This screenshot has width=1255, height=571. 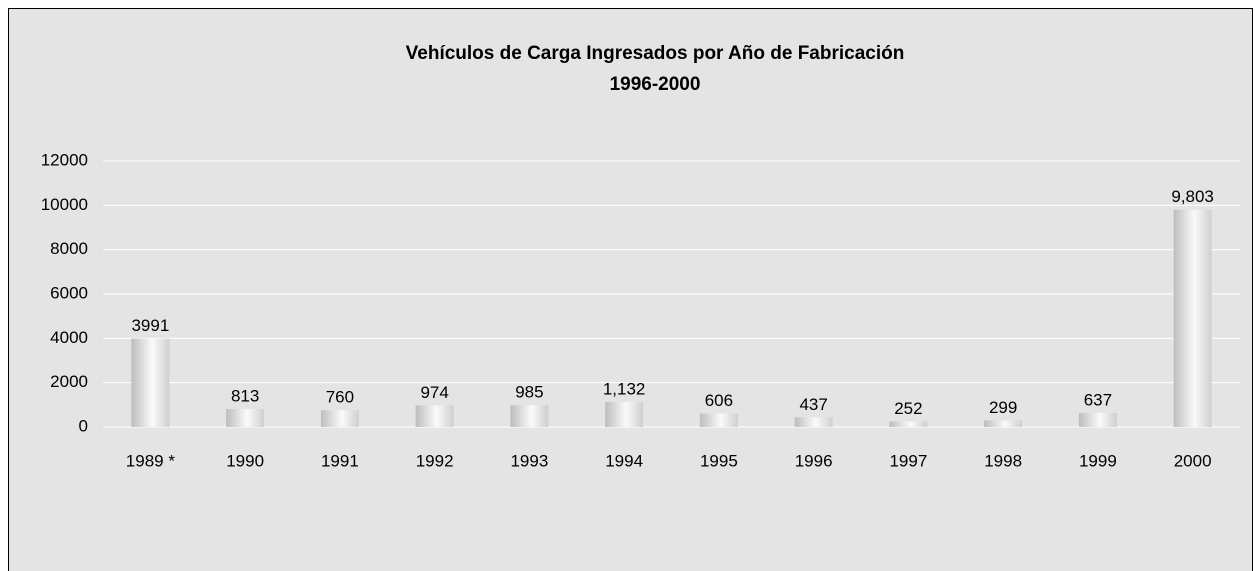 I want to click on y-tick-label: 8000, so click(x=69, y=248).